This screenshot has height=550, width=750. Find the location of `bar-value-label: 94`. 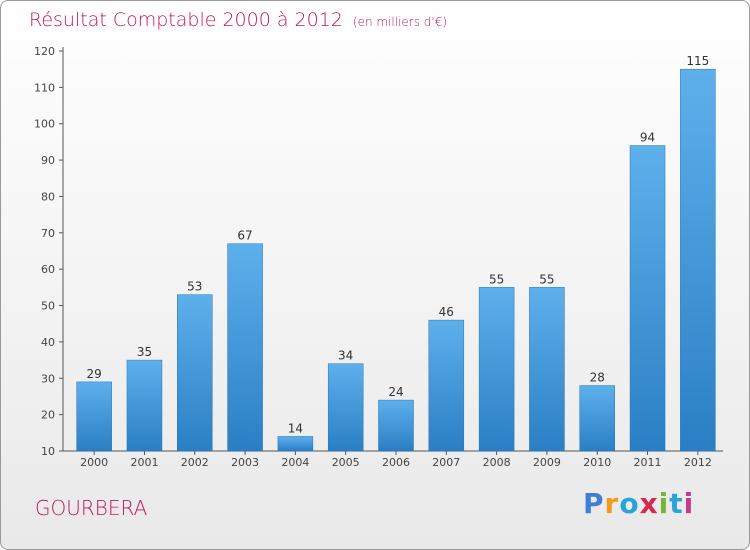

bar-value-label: 94 is located at coordinates (647, 138).